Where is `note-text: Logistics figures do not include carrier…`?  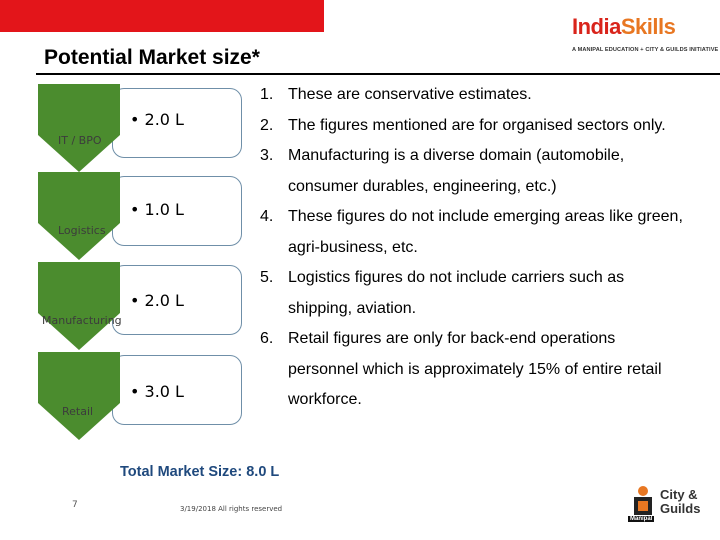 note-text: Logistics figures do not include carrier… is located at coordinates (456, 293).